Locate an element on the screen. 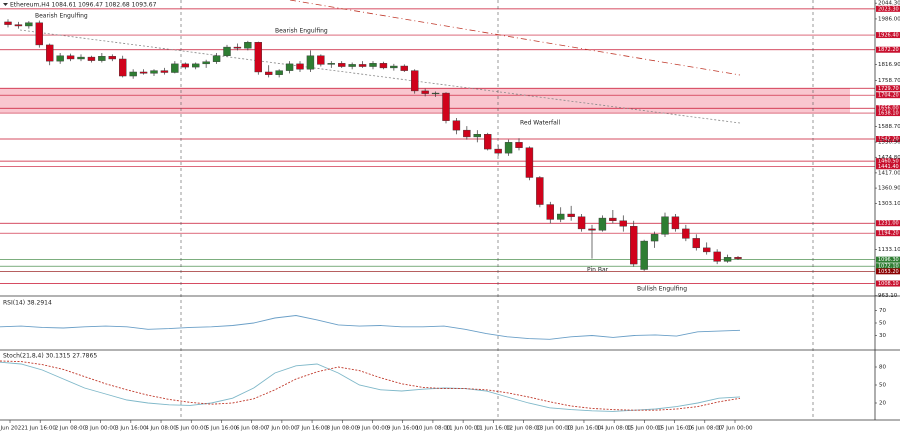  level-label: 1704.20 is located at coordinates (888, 96).